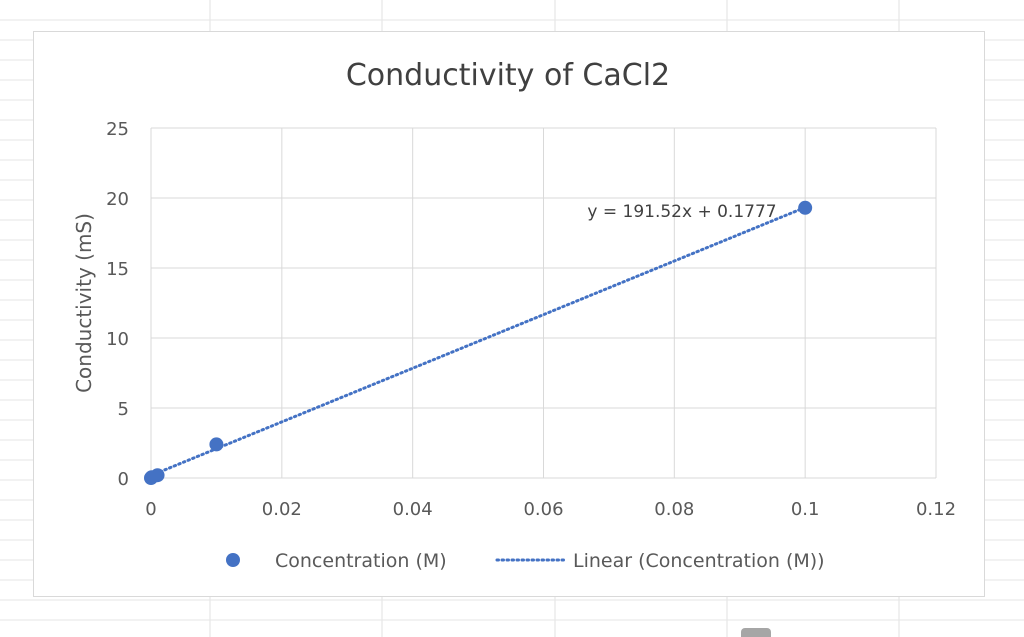 The width and height of the screenshot is (1024, 637). What do you see at coordinates (361, 561) in the screenshot?
I see `legend-label-series: Concentration (M)` at bounding box center [361, 561].